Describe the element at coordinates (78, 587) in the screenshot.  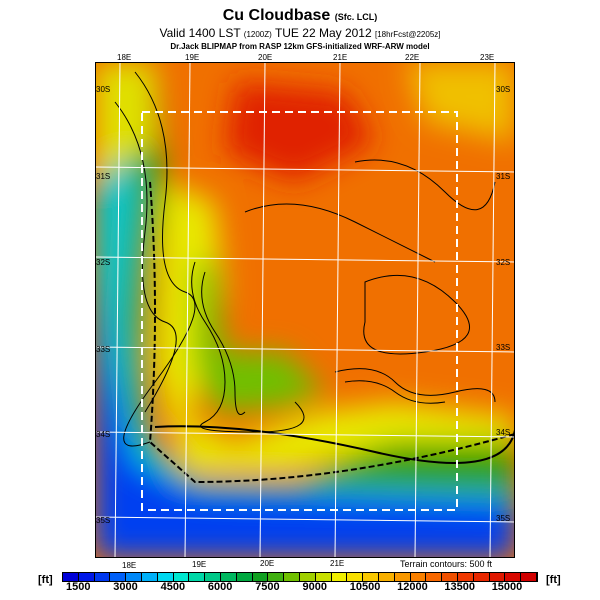
I see `colorbar-label: 1500` at that location.